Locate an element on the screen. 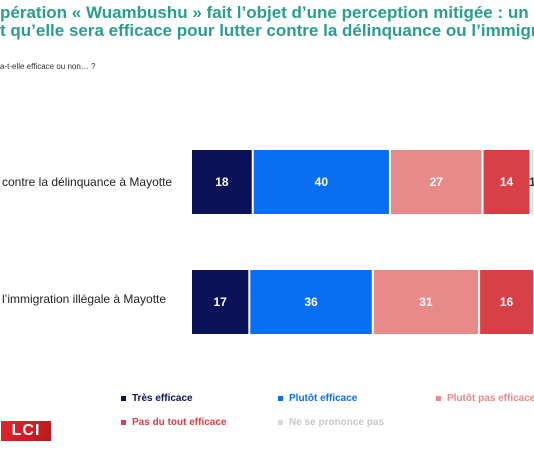  legend-swatch-plutot-pas-efficace is located at coordinates (438, 398).